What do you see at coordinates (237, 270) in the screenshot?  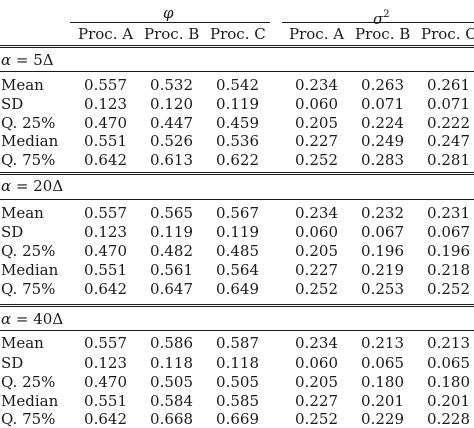 I see `table-cell: 0.564` at bounding box center [237, 270].